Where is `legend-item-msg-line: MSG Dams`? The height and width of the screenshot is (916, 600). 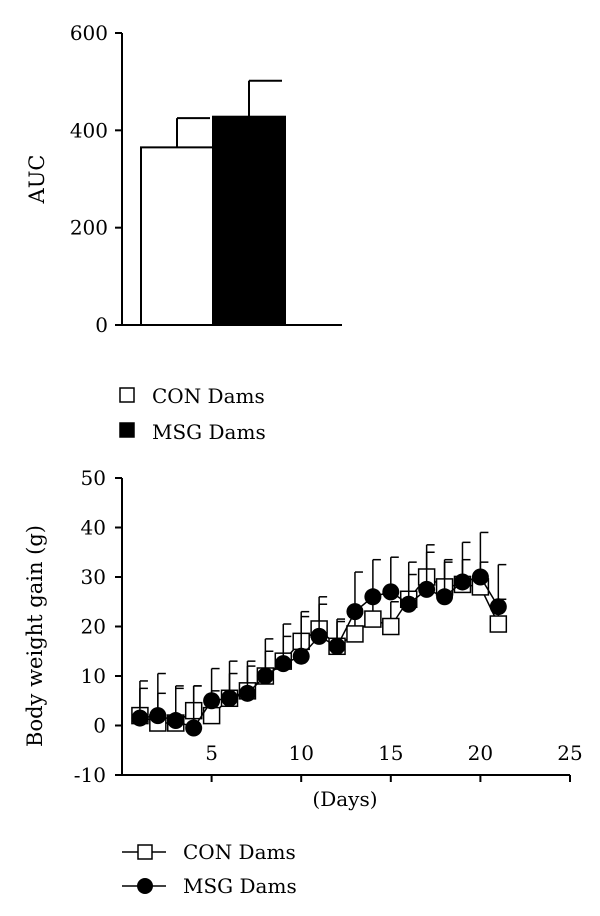 legend-item-msg-line: MSG Dams is located at coordinates (209, 886).